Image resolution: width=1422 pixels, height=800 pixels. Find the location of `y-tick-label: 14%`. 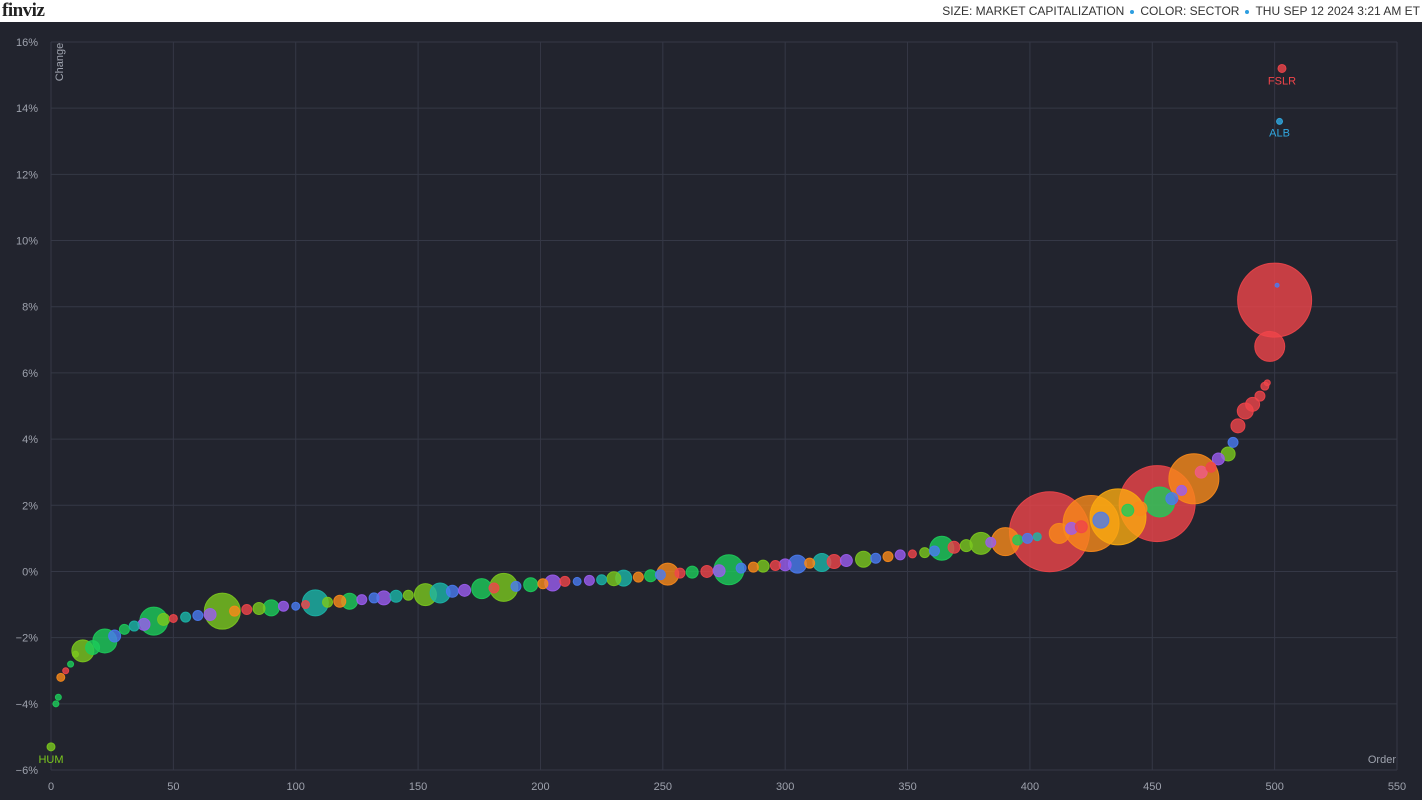

y-tick-label: 14% is located at coordinates (27, 109).